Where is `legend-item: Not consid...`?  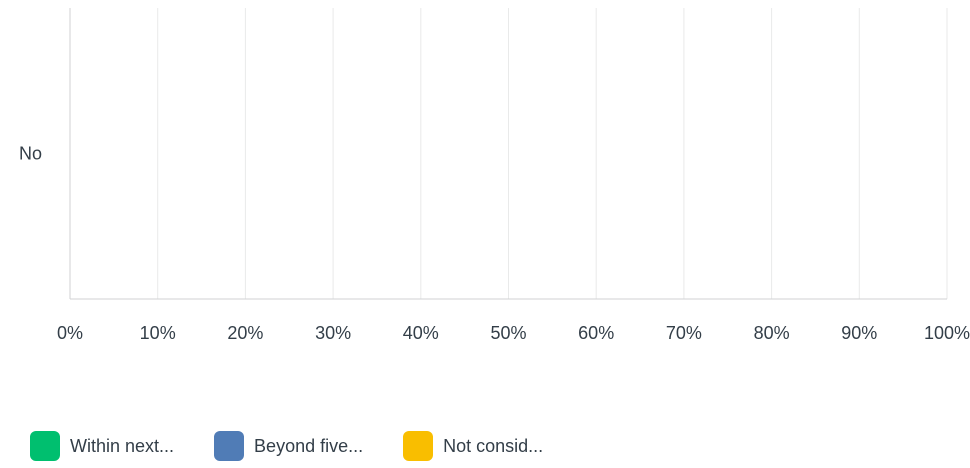
legend-item: Not consid... is located at coordinates (473, 446).